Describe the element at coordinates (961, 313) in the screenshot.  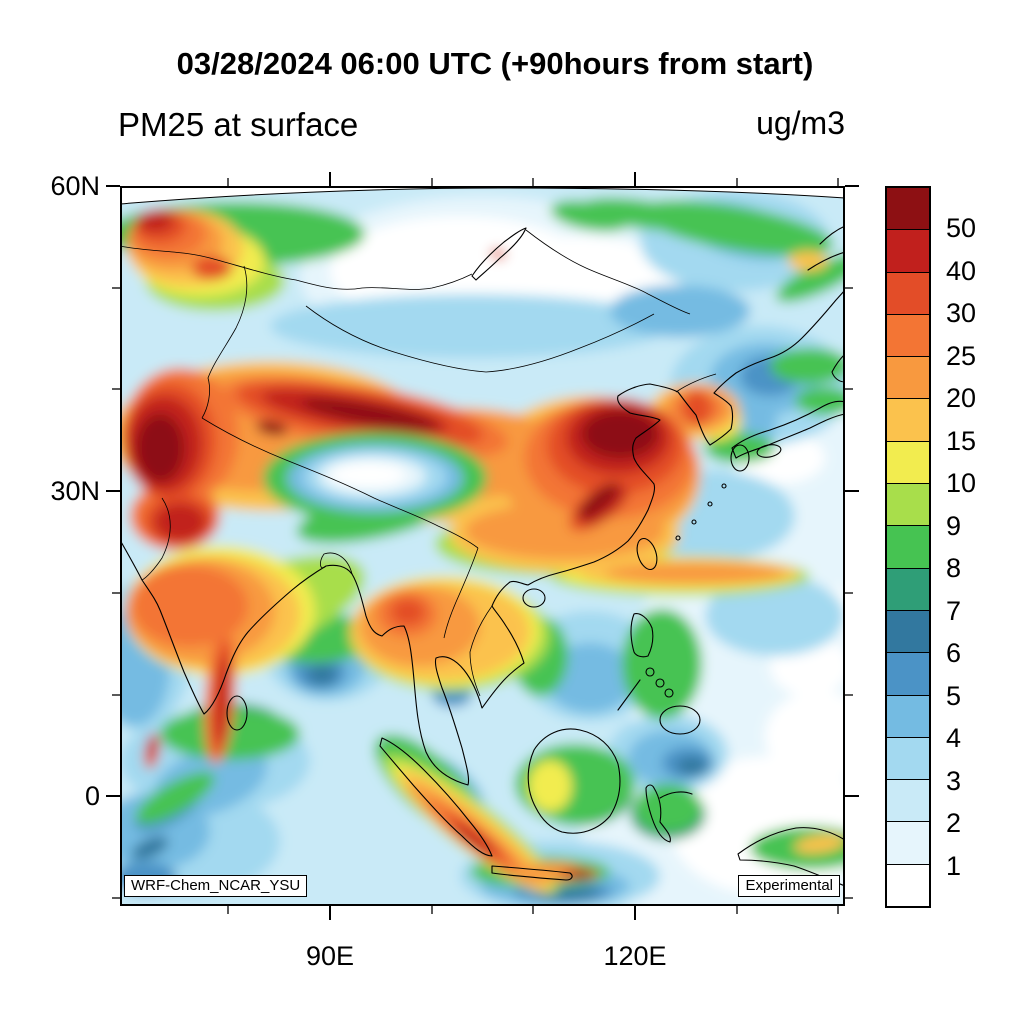
I see `colorbar-tick-label: 30` at that location.